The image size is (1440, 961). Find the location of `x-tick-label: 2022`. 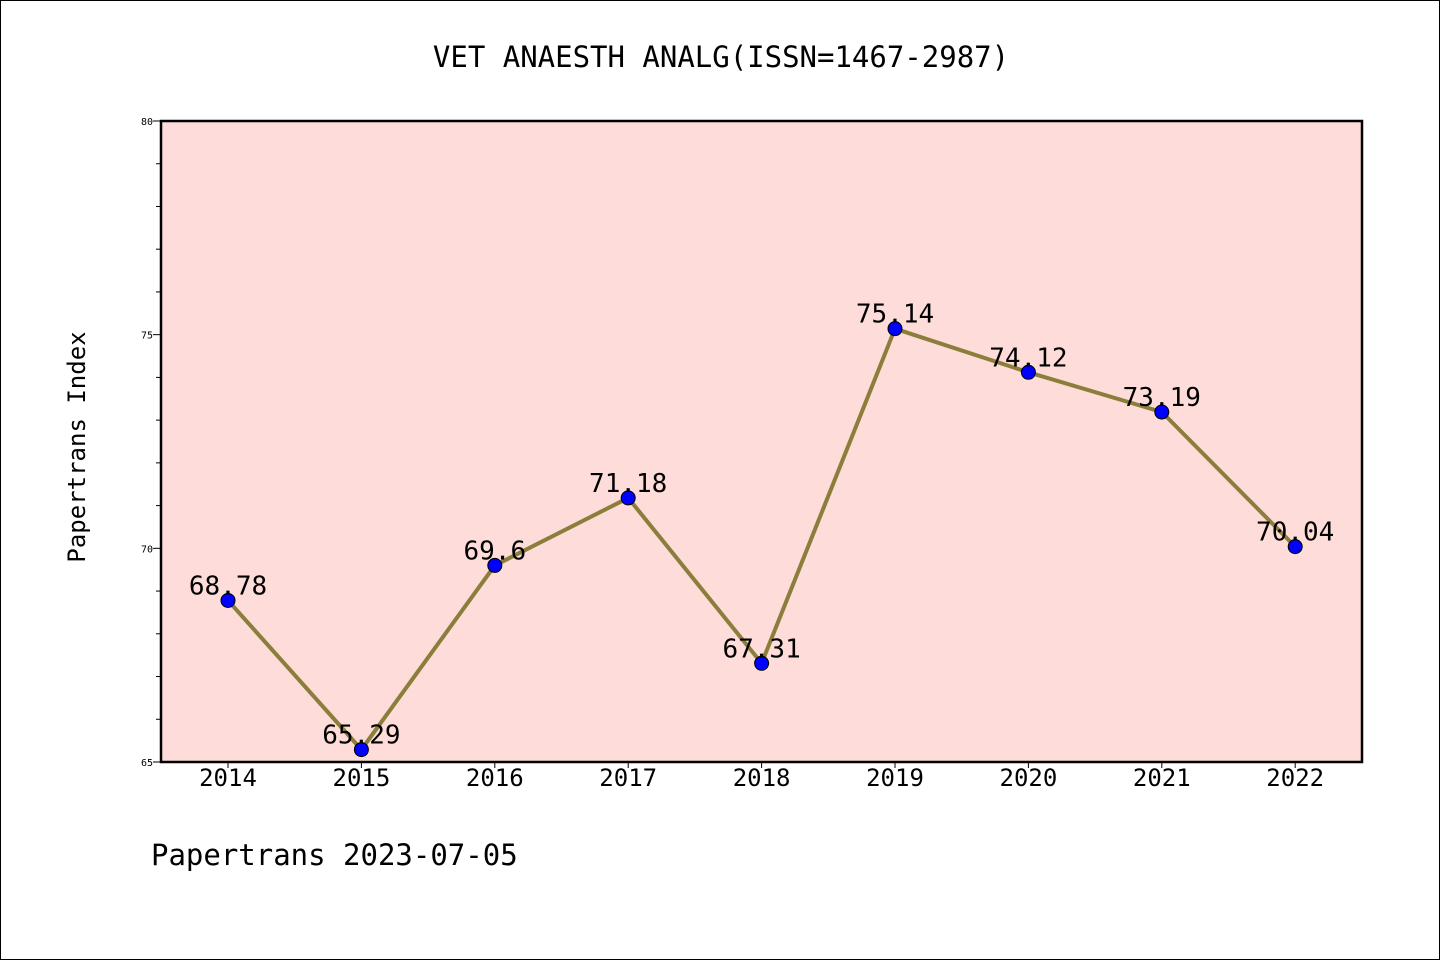

x-tick-label: 2022 is located at coordinates (1295, 778).